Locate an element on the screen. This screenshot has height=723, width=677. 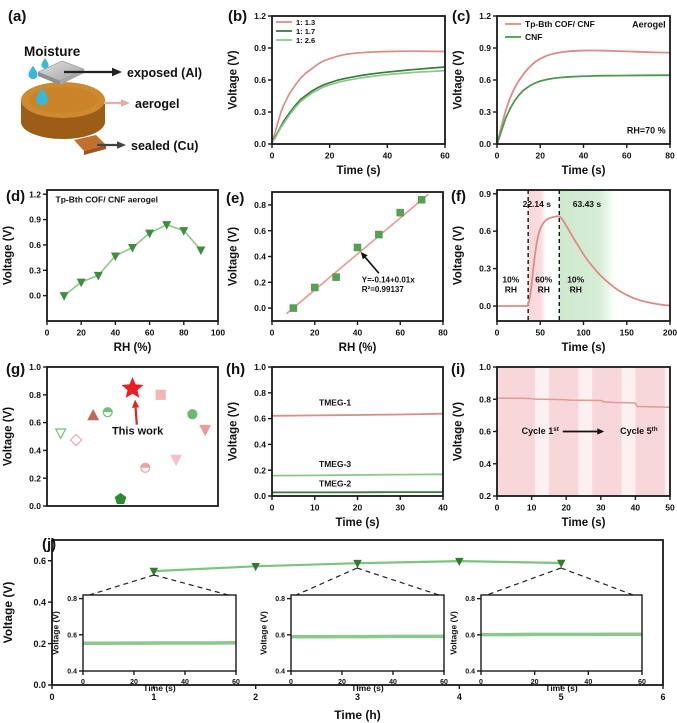
panel-letter-i: (i) is located at coordinates (458, 369).